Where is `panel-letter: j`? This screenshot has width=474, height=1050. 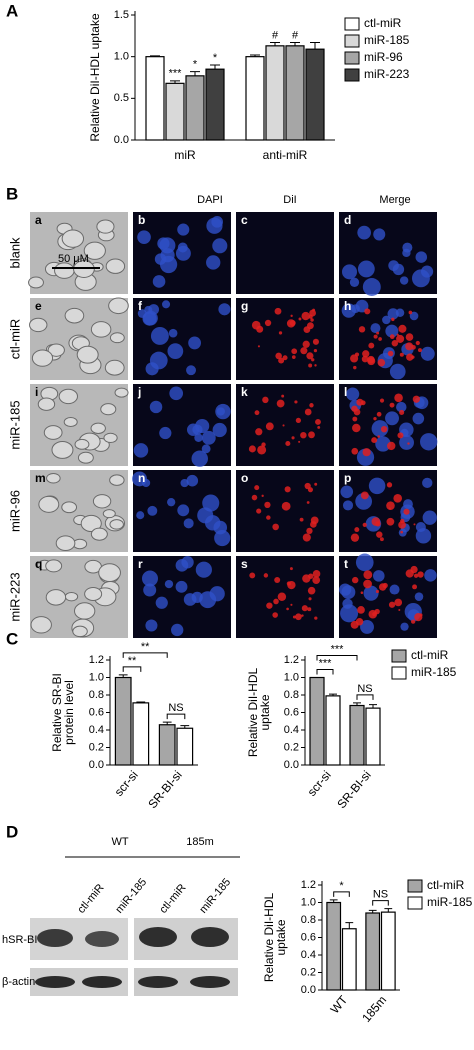 panel-letter: j is located at coordinates (139, 392).